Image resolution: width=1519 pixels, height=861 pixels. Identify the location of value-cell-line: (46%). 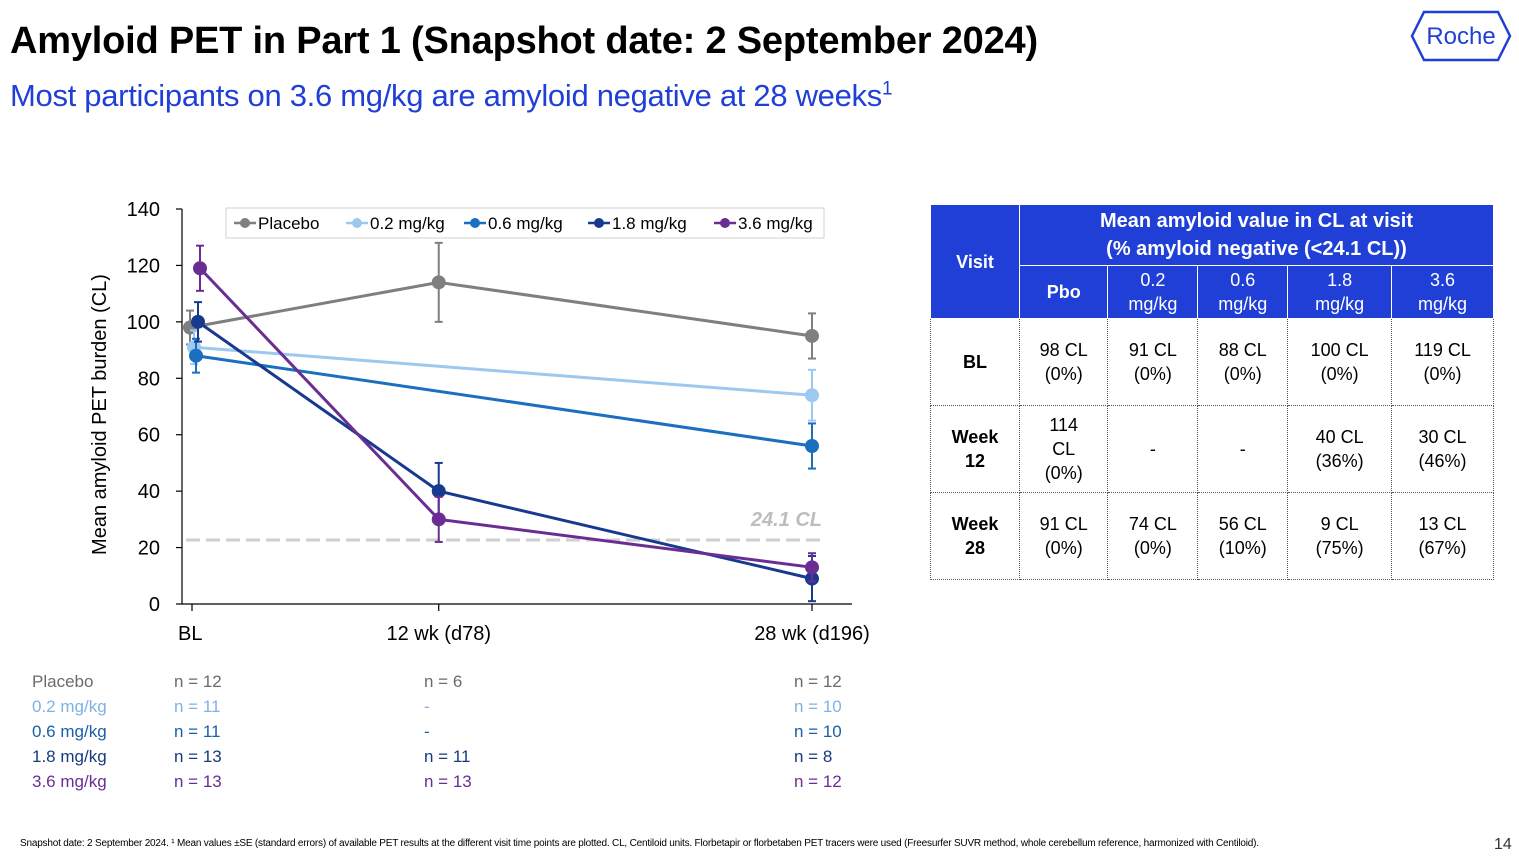
(1442, 461).